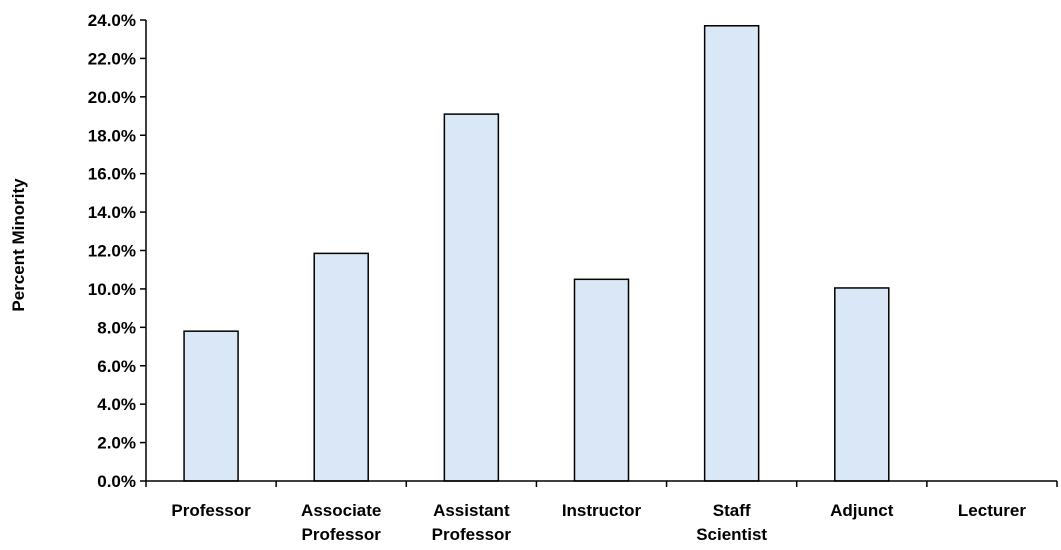 This screenshot has height=550, width=1061. I want to click on x-category-label: Associate Professor, so click(341, 522).